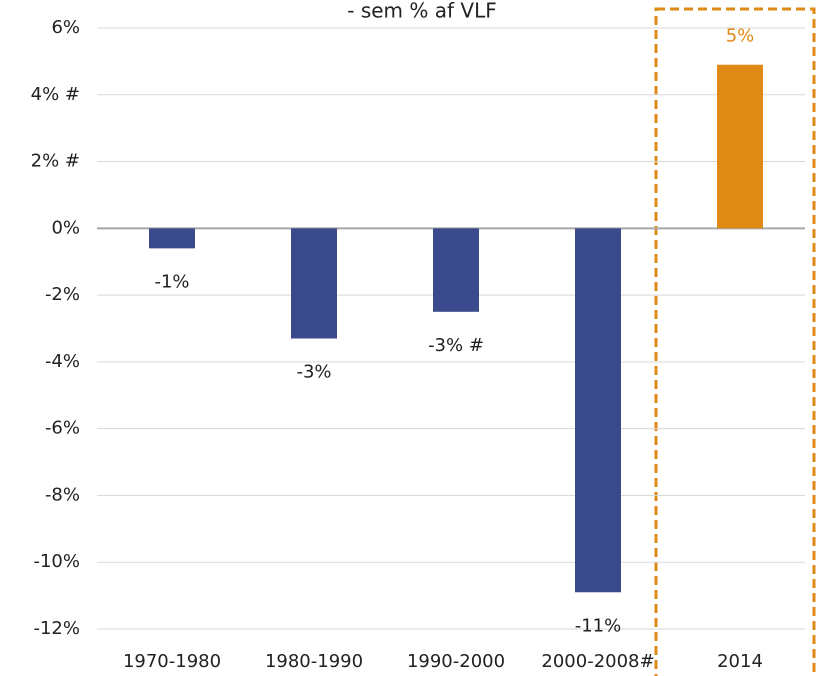 The image size is (819, 676). Describe the element at coordinates (62, 494) in the screenshot. I see `y-tick-label: -8%` at that location.